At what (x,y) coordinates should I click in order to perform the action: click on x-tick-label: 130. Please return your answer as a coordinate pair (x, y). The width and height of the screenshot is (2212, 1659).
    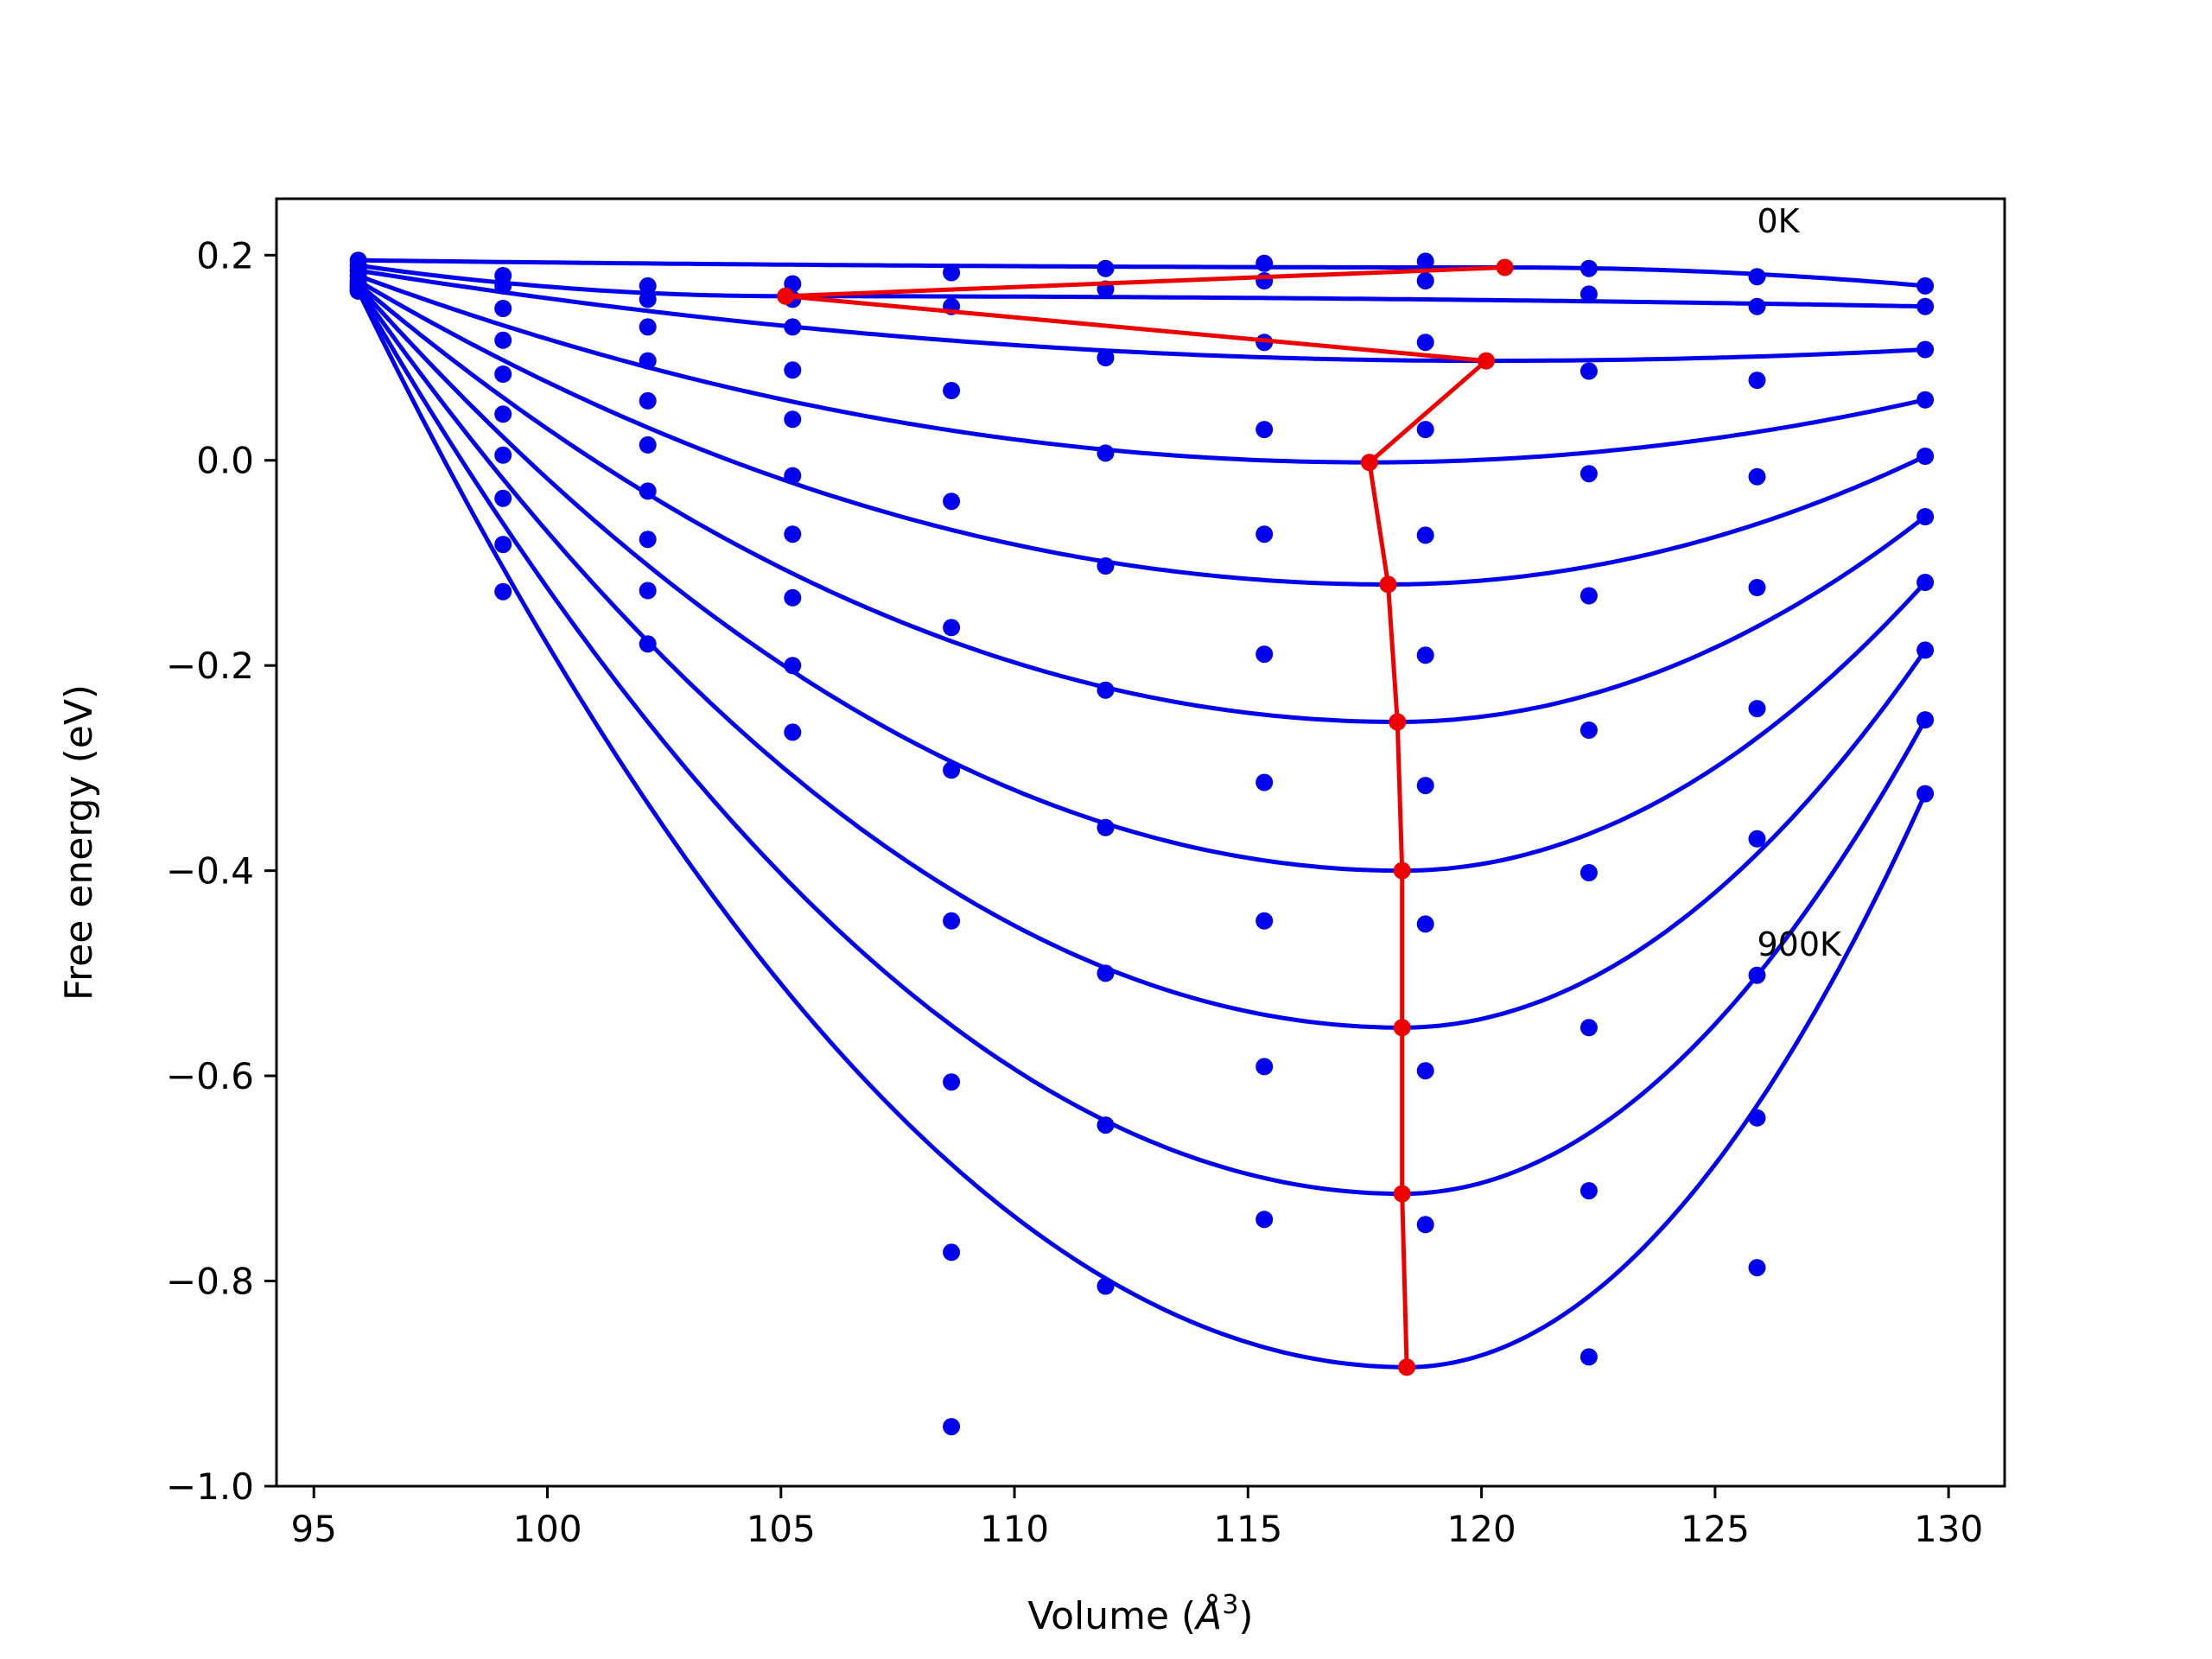
    Looking at the image, I should click on (1948, 1529).